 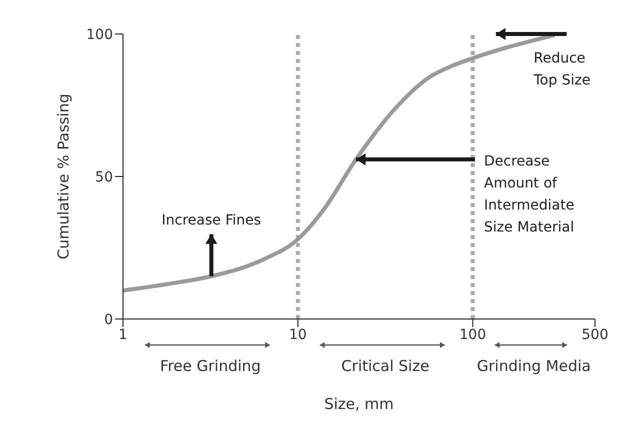 I want to click on x-tick-label: 1, so click(x=123, y=334).